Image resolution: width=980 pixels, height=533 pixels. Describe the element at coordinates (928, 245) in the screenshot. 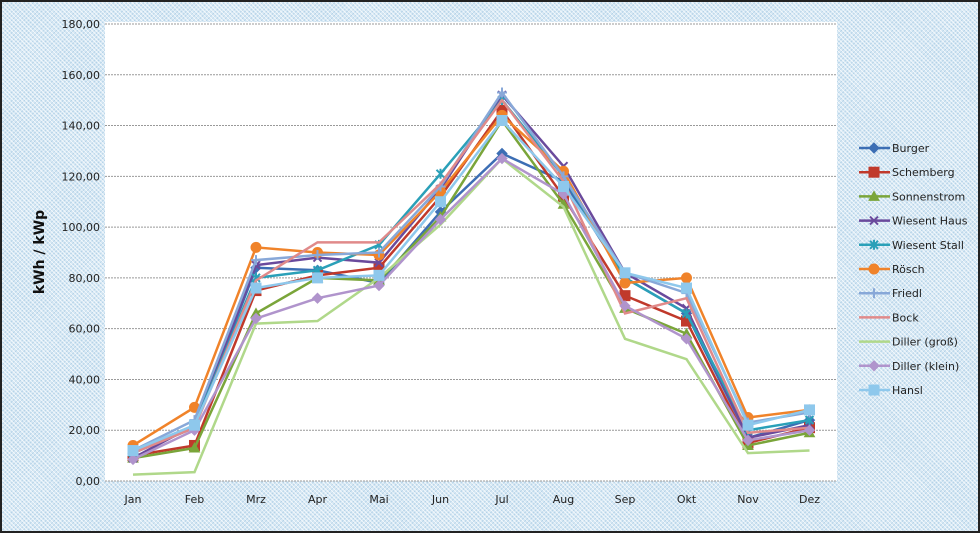

I see `legend-label: Wiesent Stall` at that location.